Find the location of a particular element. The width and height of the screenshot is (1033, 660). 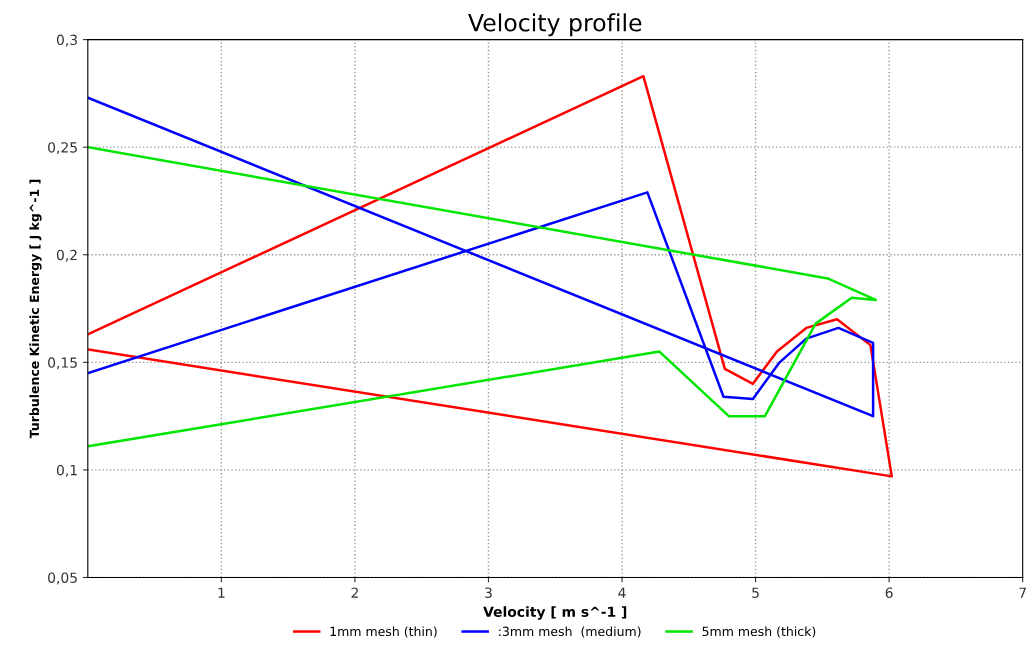

x-axis-title: Velocity [ m s^-1 ] is located at coordinates (555, 613).